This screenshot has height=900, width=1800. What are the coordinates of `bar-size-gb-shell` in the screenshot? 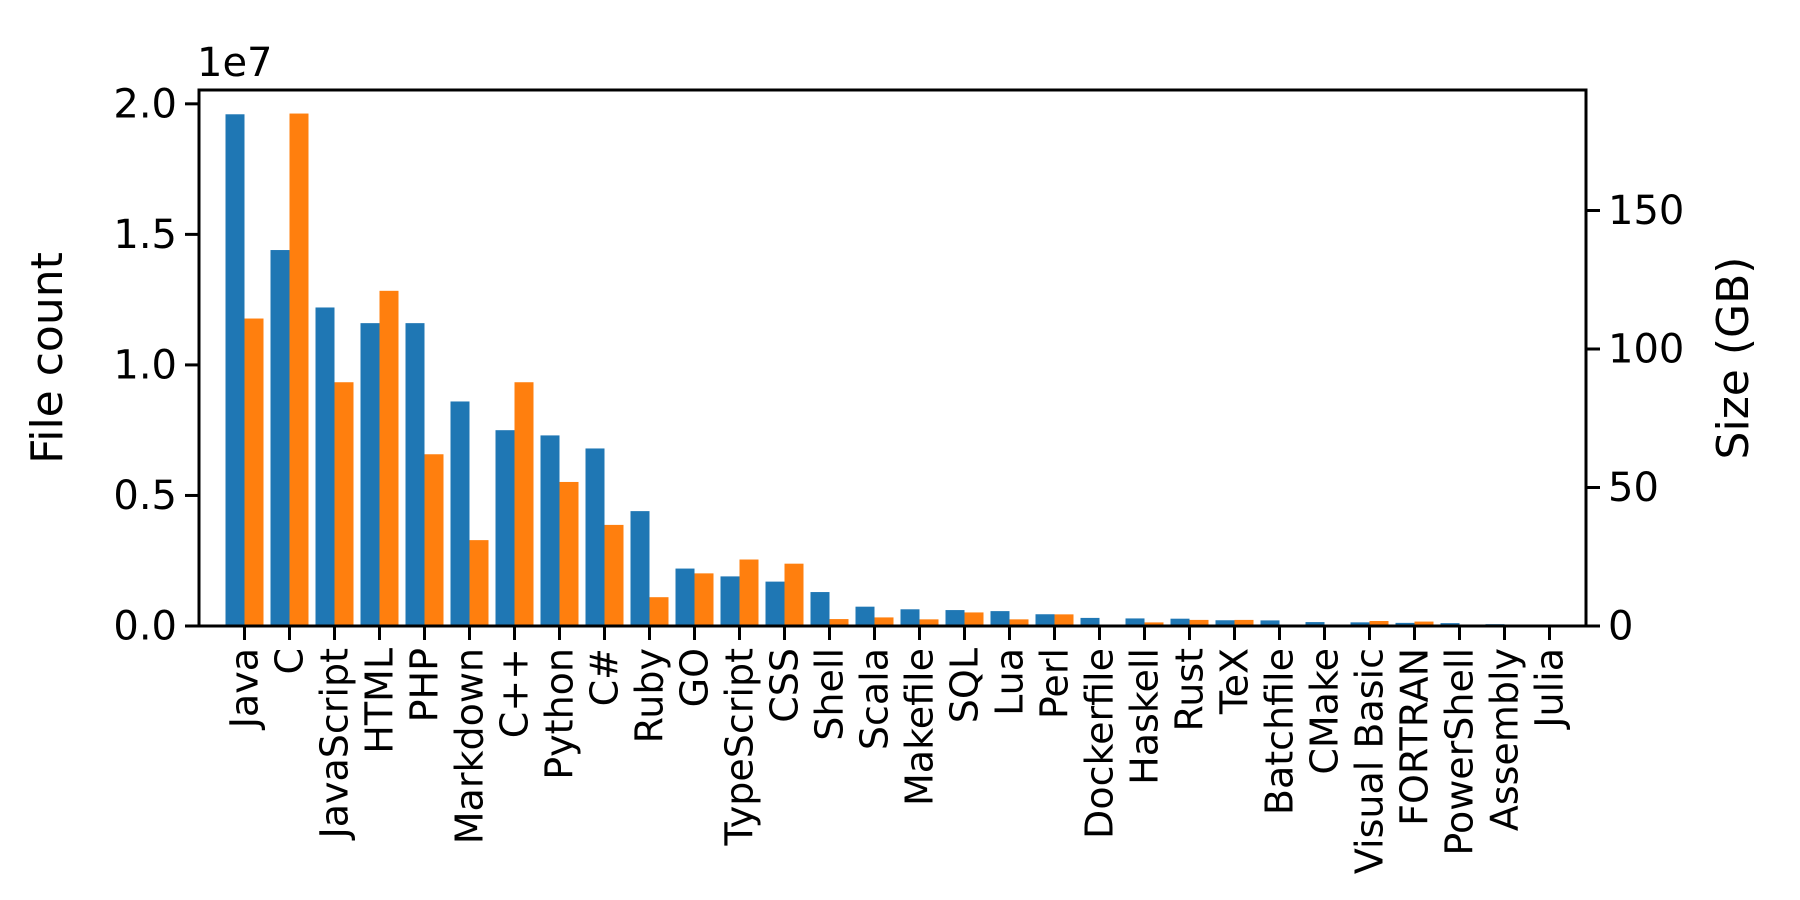 It's located at (839, 622).